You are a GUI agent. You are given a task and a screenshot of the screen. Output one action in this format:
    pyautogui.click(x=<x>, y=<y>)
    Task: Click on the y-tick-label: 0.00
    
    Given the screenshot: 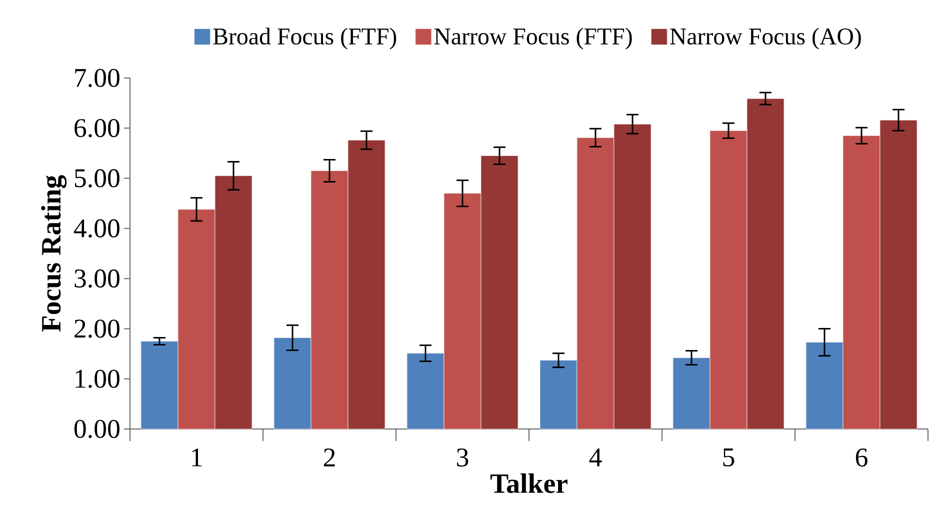 What is the action you would take?
    pyautogui.click(x=97, y=429)
    